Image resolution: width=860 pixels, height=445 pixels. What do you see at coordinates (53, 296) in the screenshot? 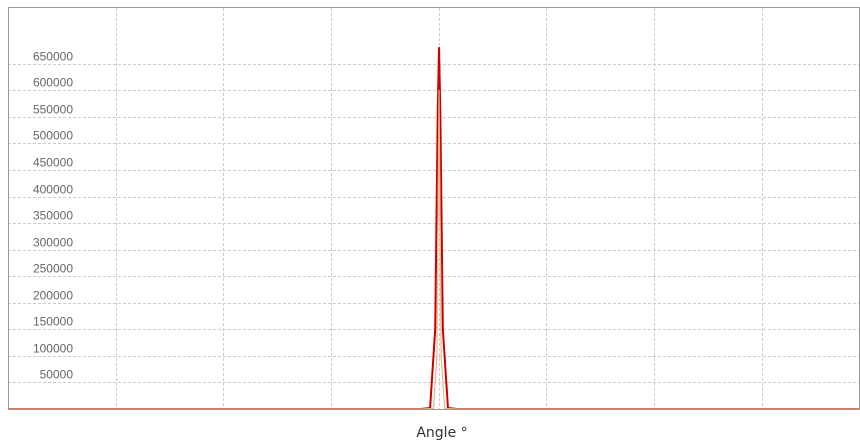
I see `y-tick-label: 200000` at bounding box center [53, 296].